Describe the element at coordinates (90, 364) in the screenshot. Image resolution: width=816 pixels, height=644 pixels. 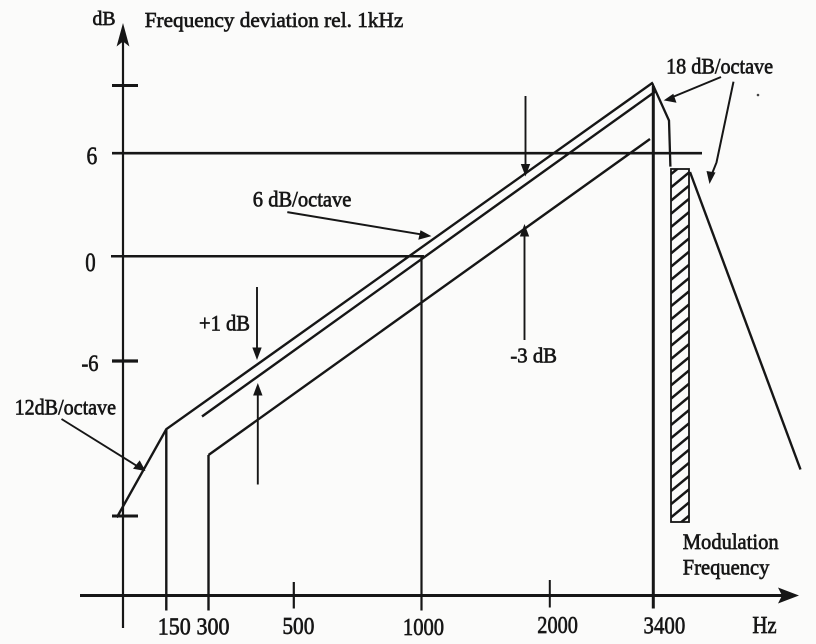
I see `svg-text: -6` at that location.